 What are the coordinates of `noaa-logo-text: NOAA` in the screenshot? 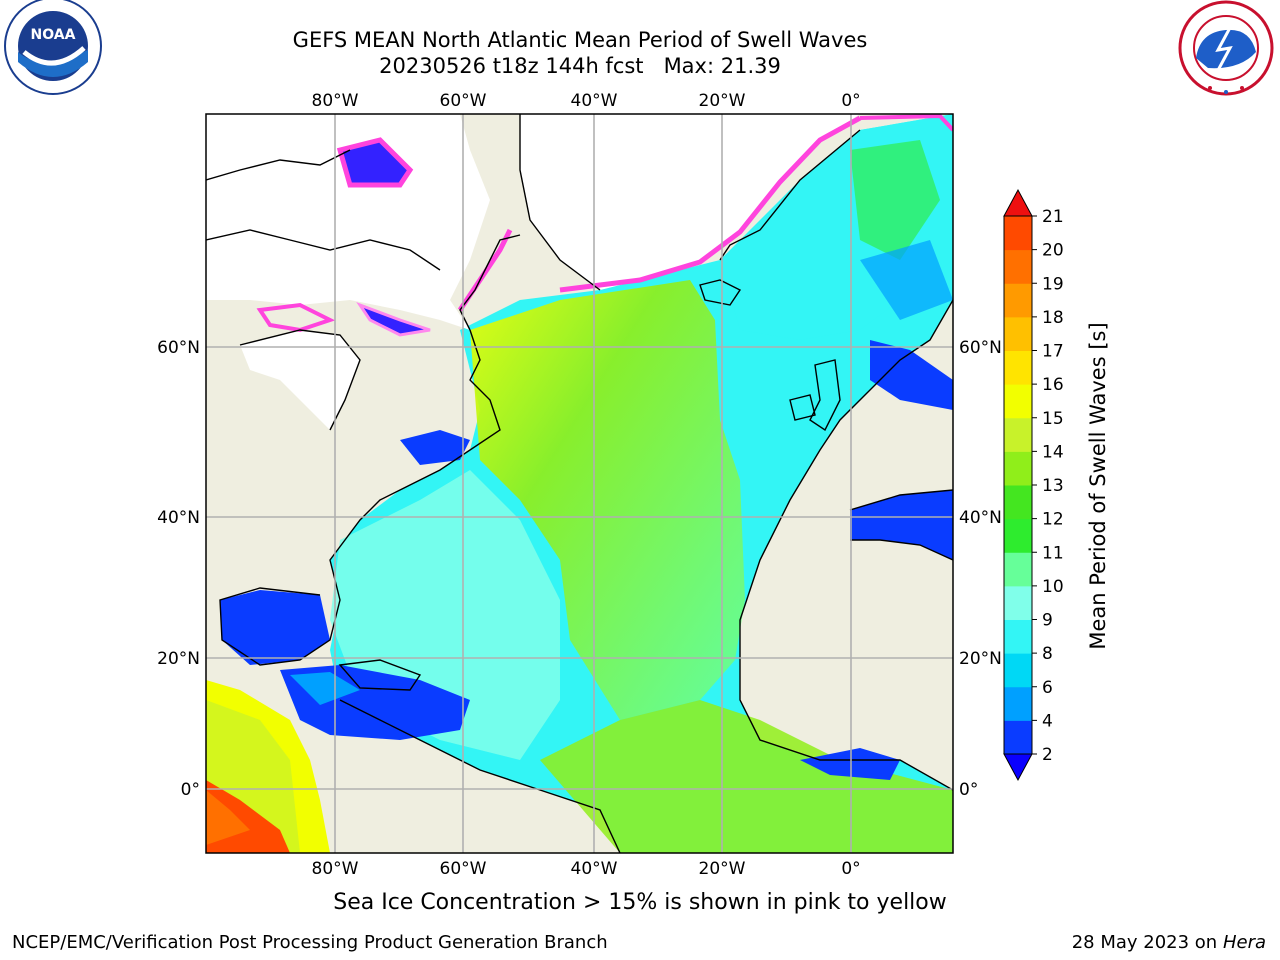 It's located at (53, 35).